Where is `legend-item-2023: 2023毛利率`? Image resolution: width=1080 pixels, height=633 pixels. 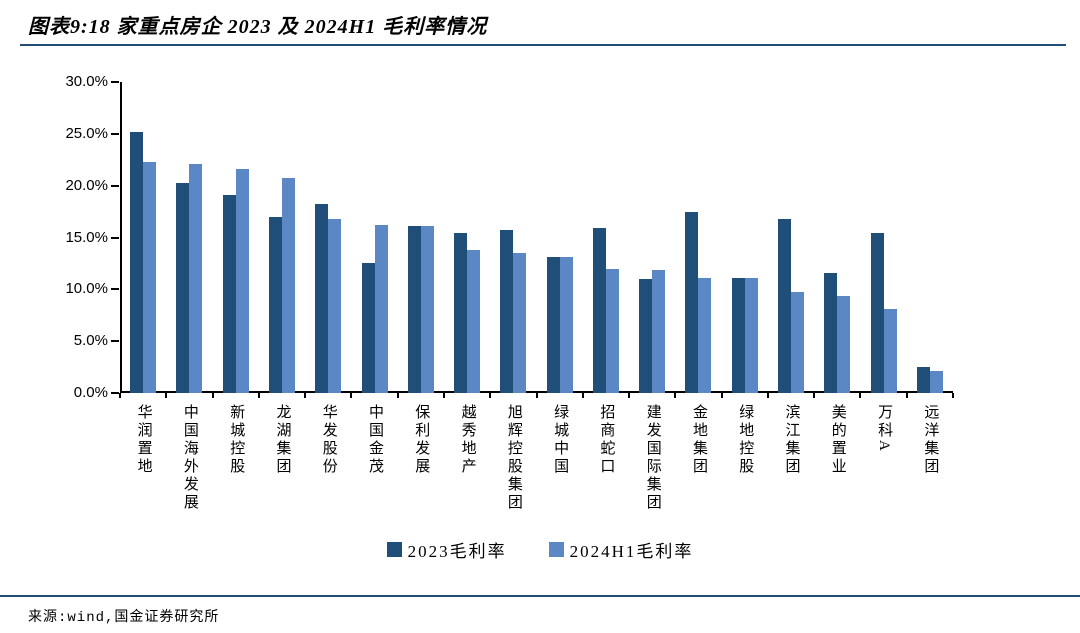
legend-item-2023: 2023毛利率 is located at coordinates (446, 549).